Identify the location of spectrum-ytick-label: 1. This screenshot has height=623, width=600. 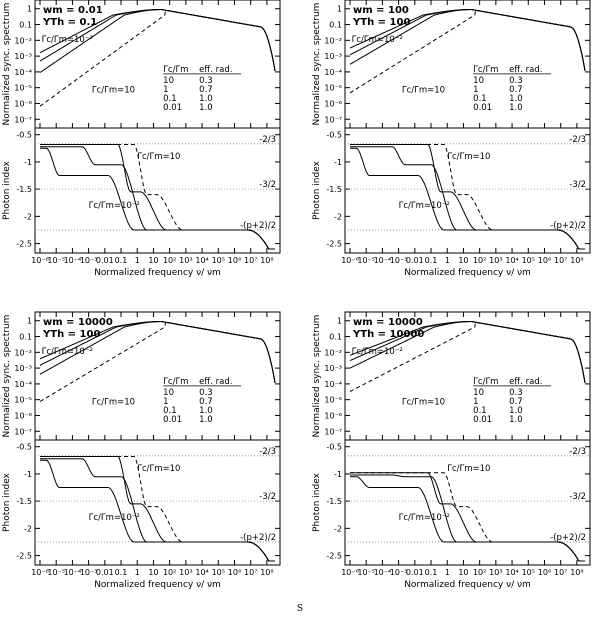
(339, 321).